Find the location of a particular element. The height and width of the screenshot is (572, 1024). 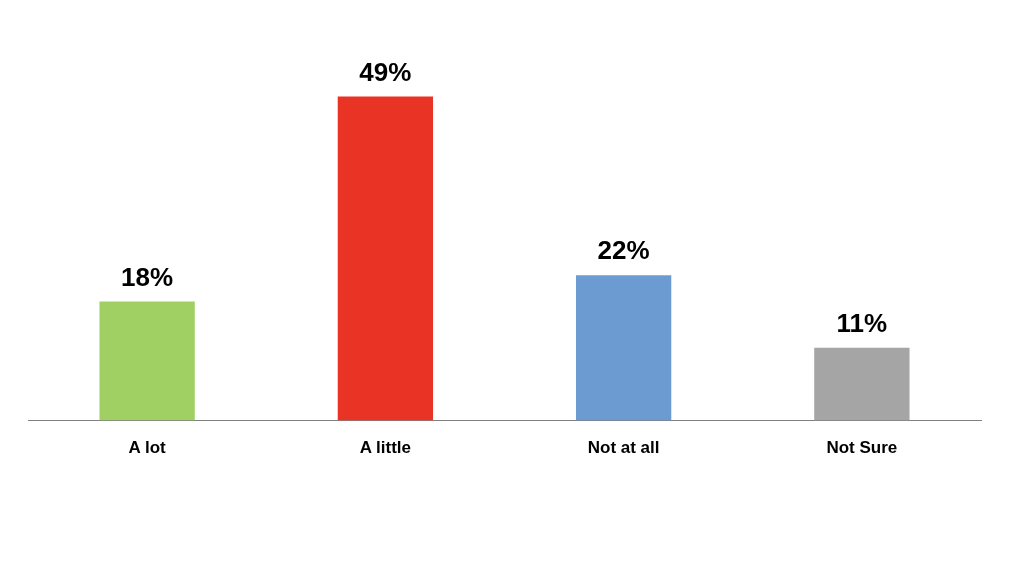

x-tick-label: Not at all is located at coordinates (623, 448).